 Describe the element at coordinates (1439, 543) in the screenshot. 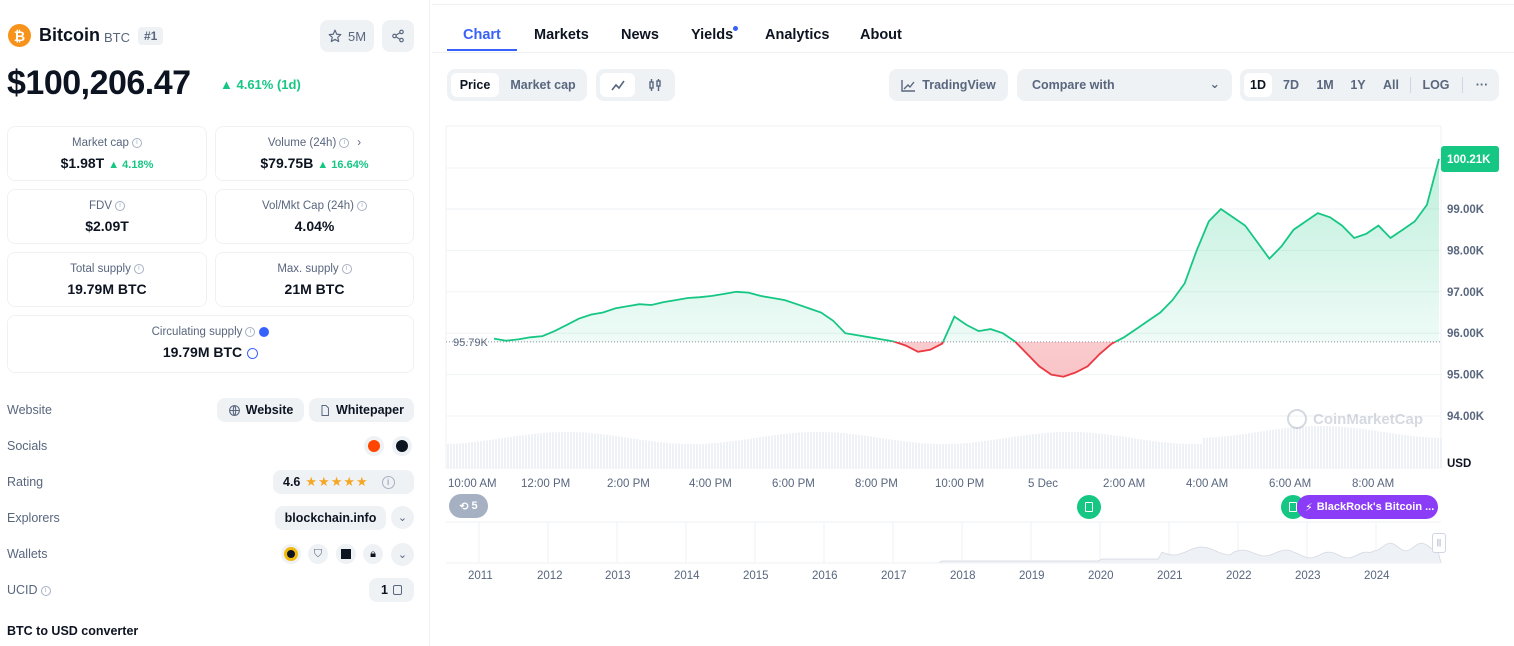

I see `navigator-handle: ||` at that location.